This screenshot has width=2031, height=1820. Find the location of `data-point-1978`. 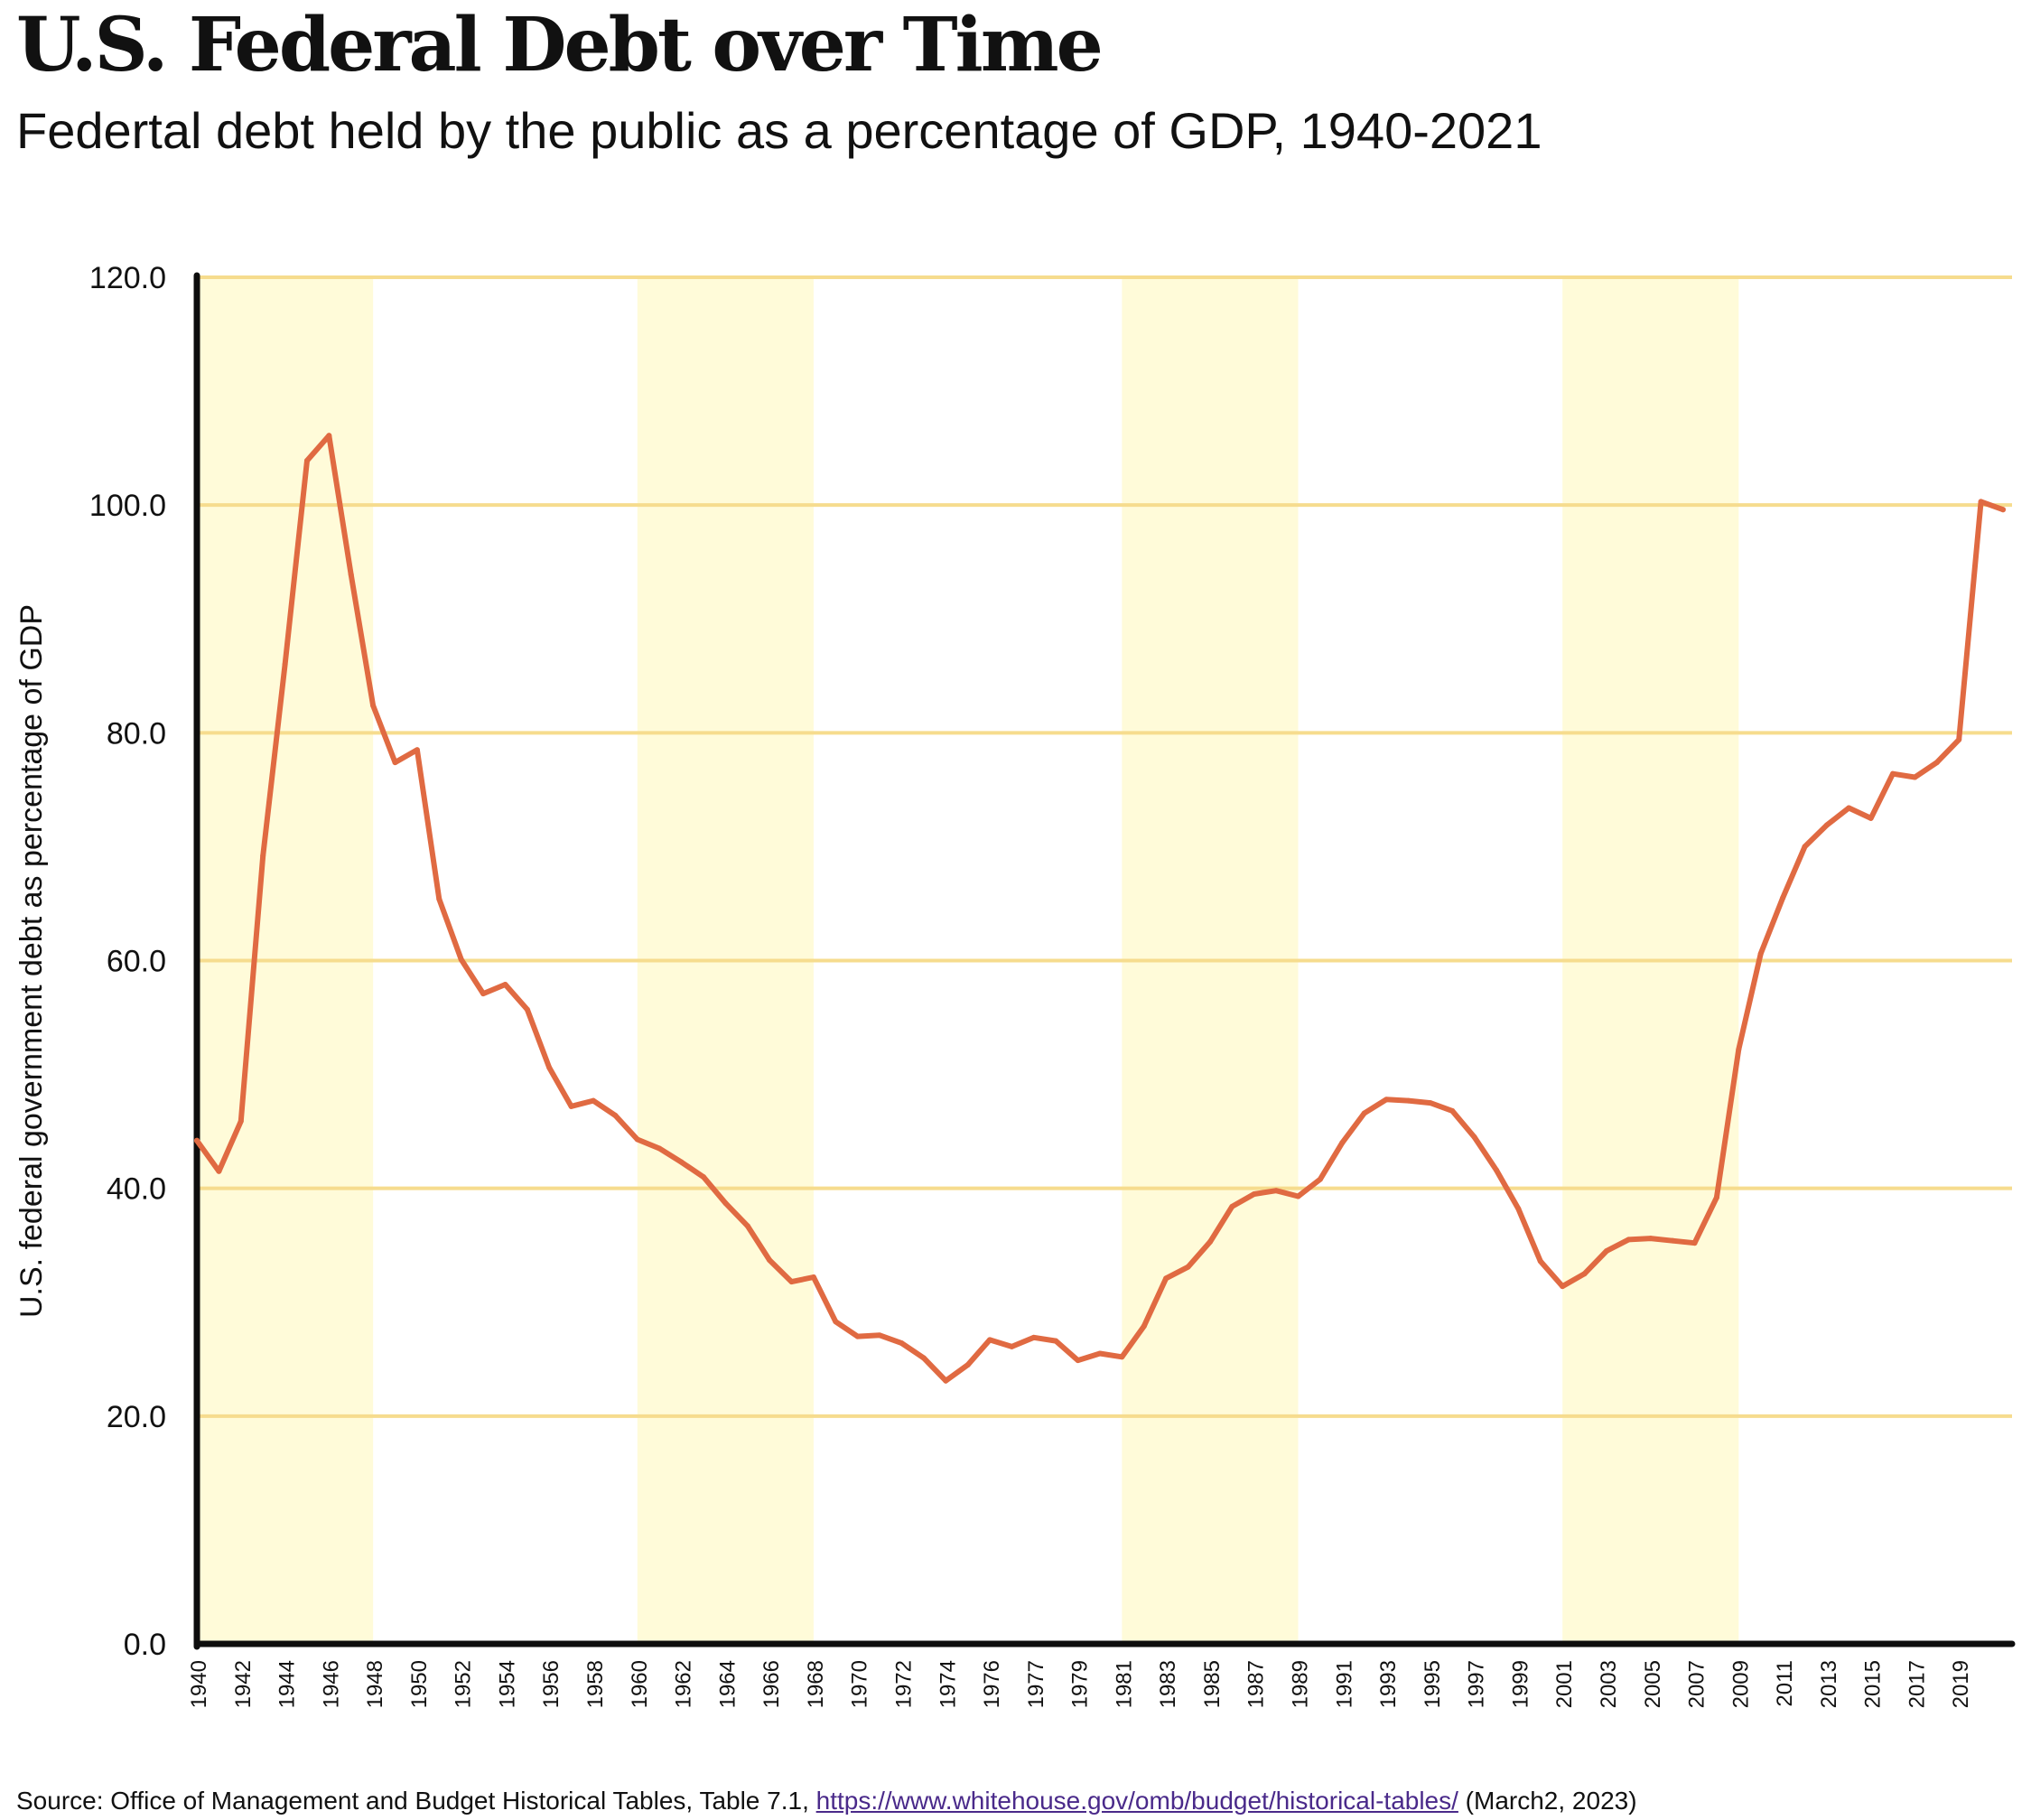

data-point-1978 is located at coordinates (1056, 1341).